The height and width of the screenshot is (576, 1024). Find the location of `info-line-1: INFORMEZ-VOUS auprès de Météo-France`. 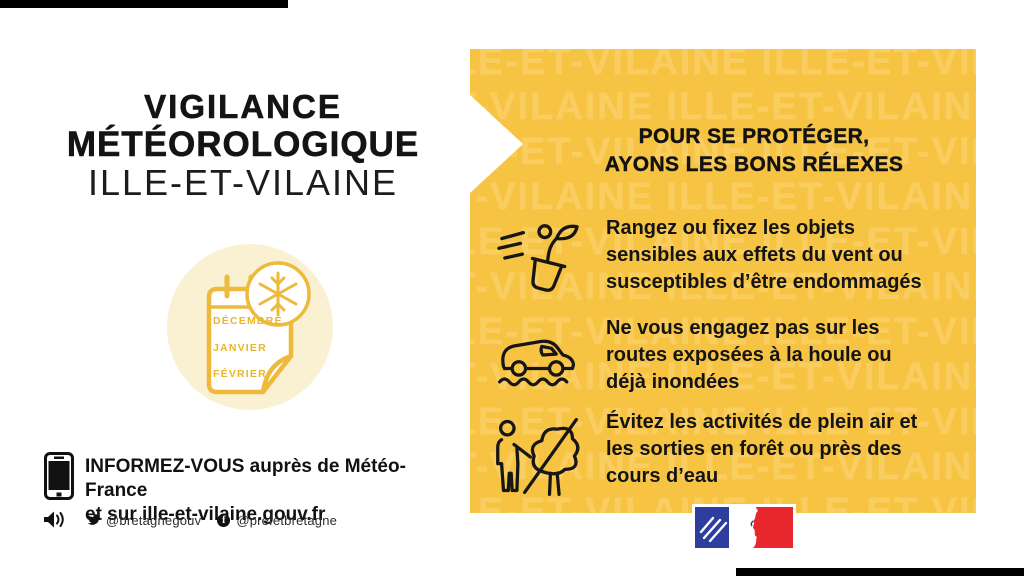

info-line-1: INFORMEZ-VOUS auprès de Météo-France is located at coordinates (245, 478).